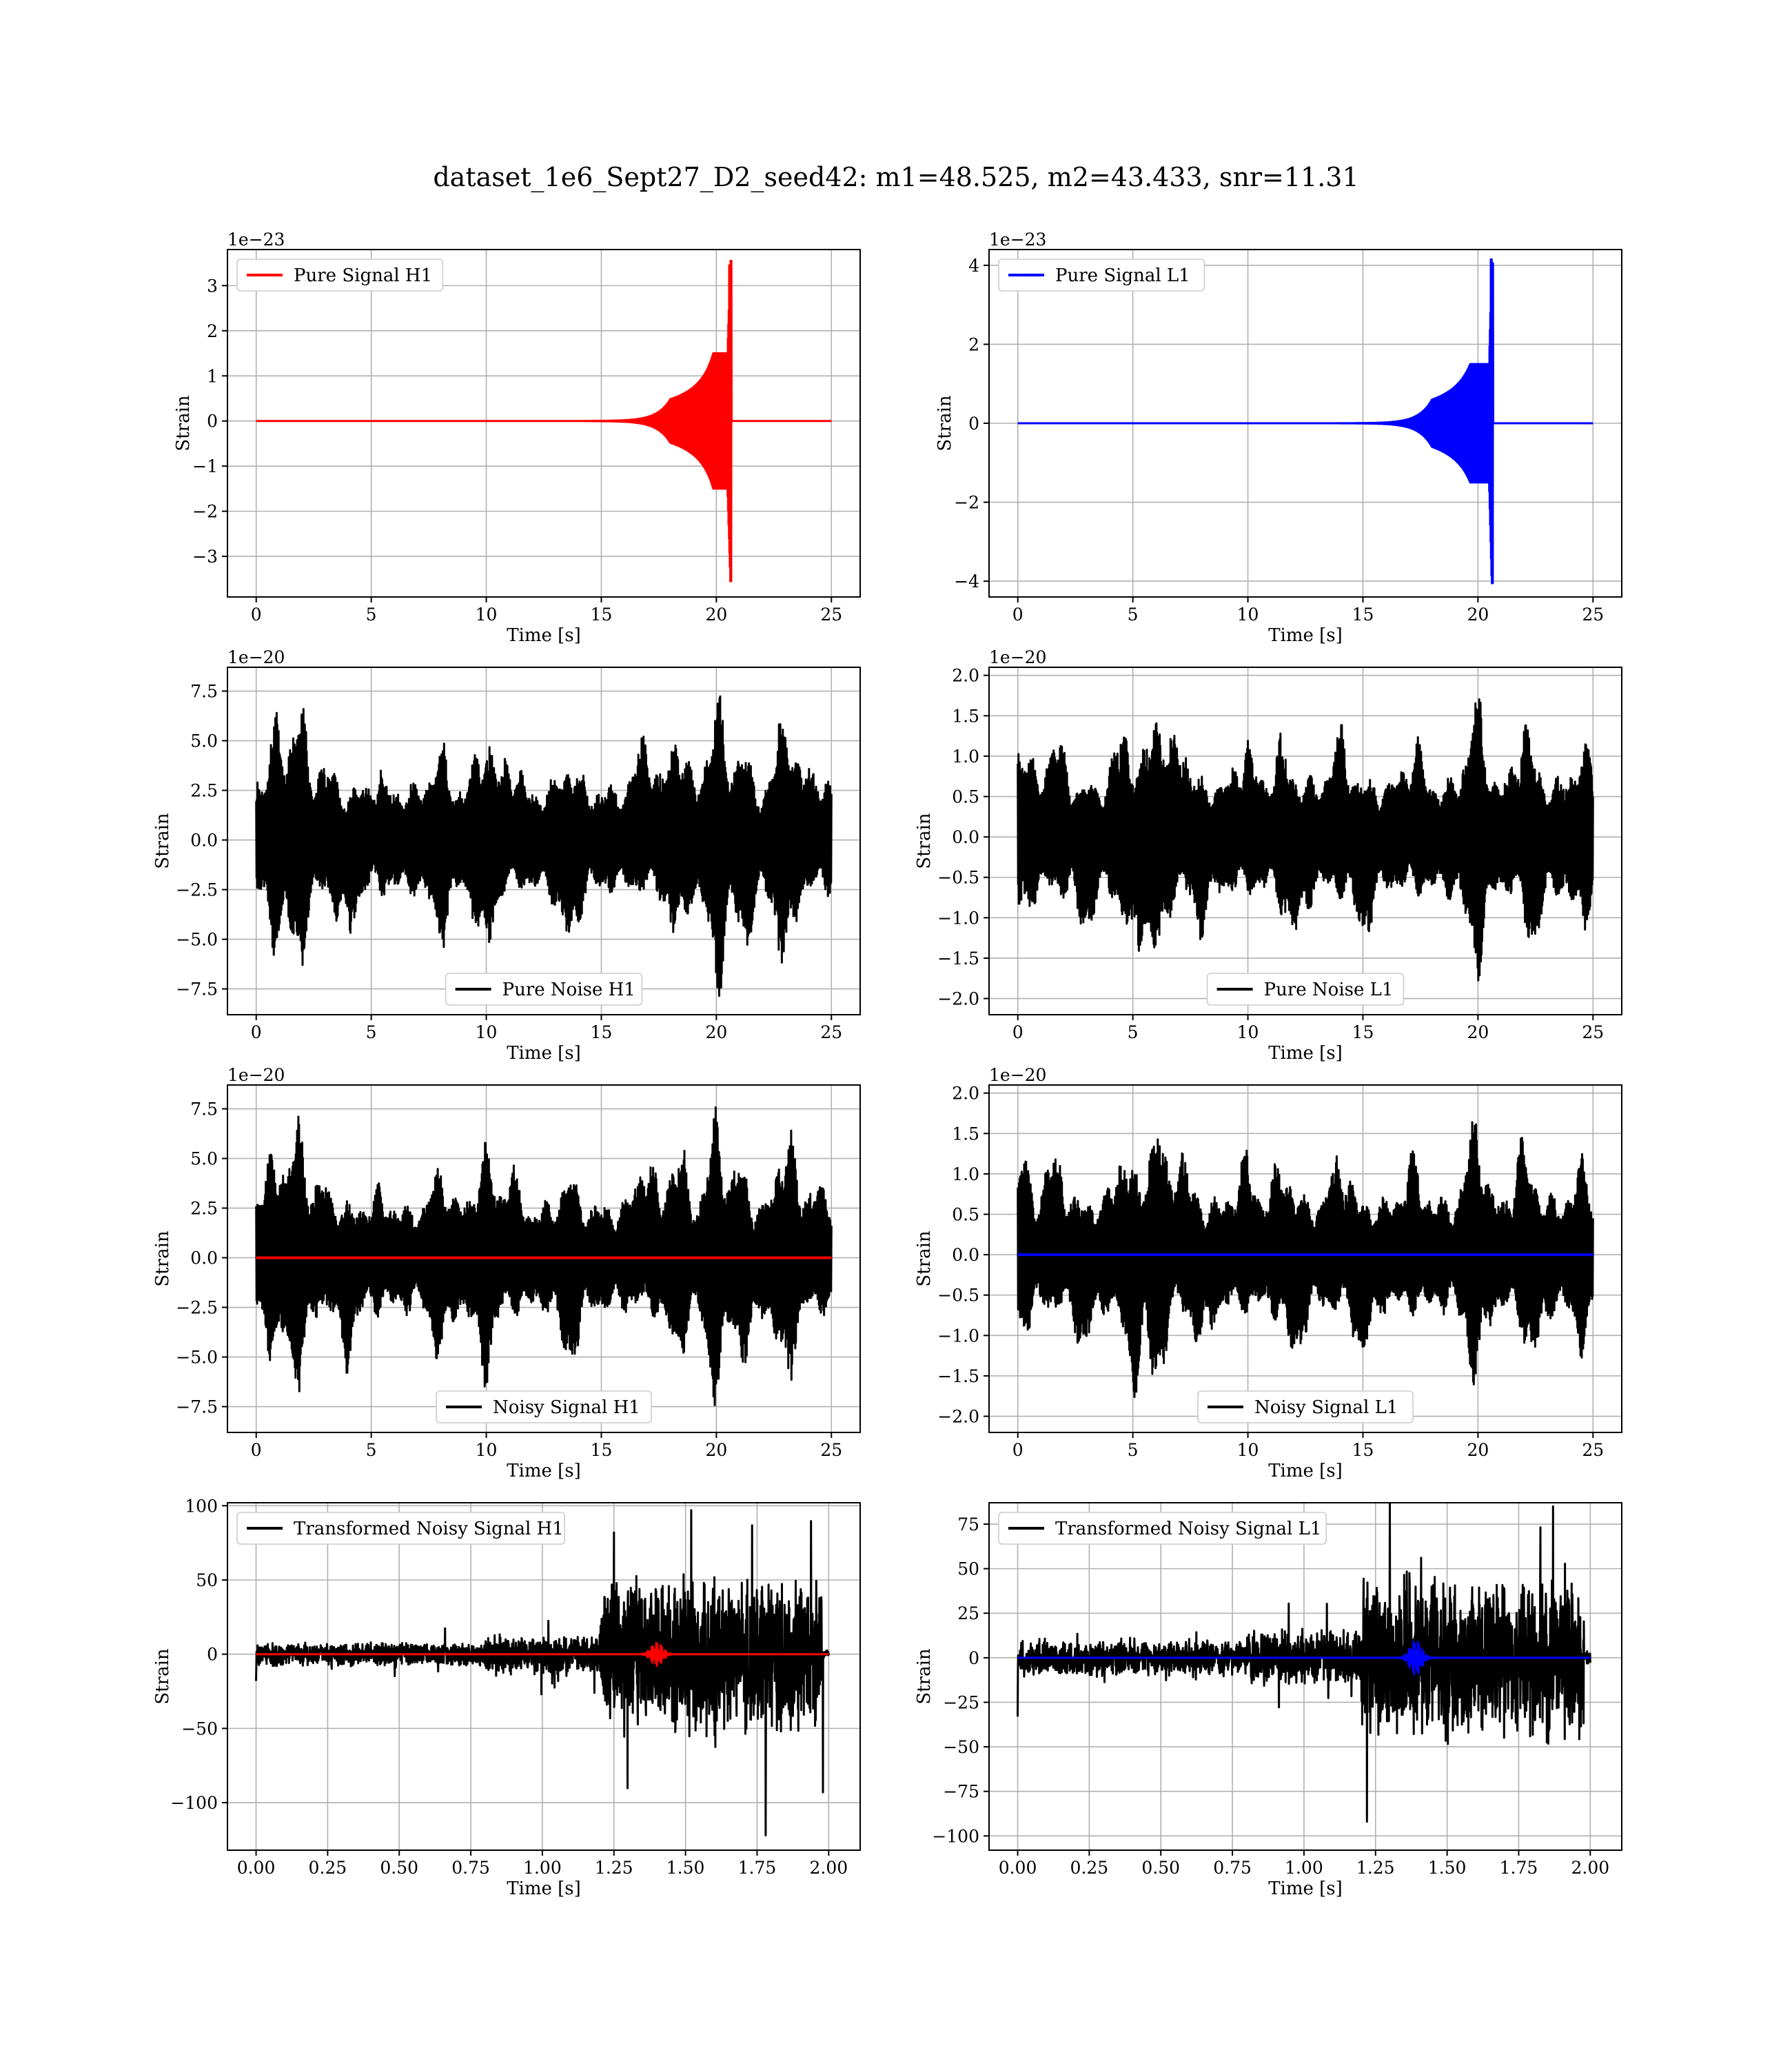 This screenshot has width=1792, height=2068. What do you see at coordinates (1188, 1529) in the screenshot?
I see `legend-label: Transformed Noisy Signal L1` at bounding box center [1188, 1529].